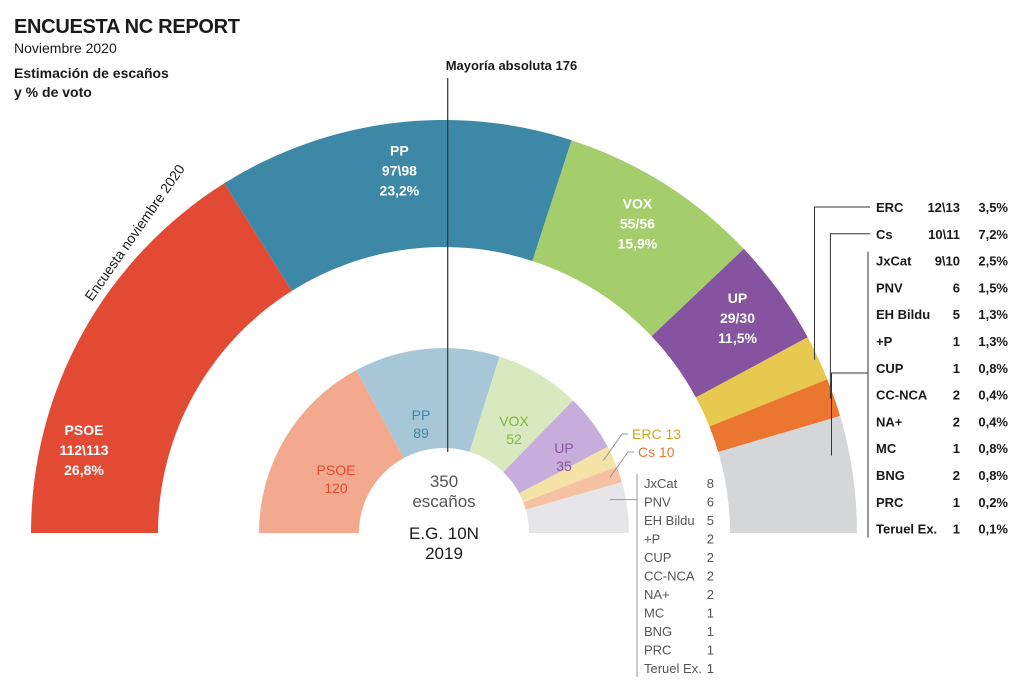  I want to click on majority-label: Mayoría absoluta 176, so click(512, 65).